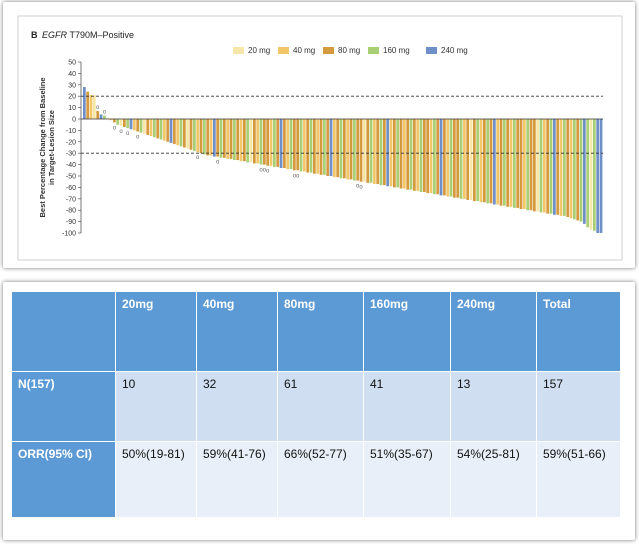 The image size is (639, 547). I want to click on table-cell: 66%(52-77), so click(320, 479).